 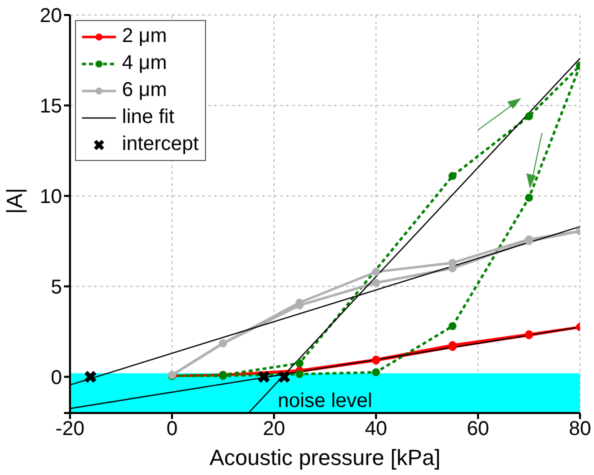 What do you see at coordinates (56, 377) in the screenshot?
I see `y-tick-label: 0` at bounding box center [56, 377].